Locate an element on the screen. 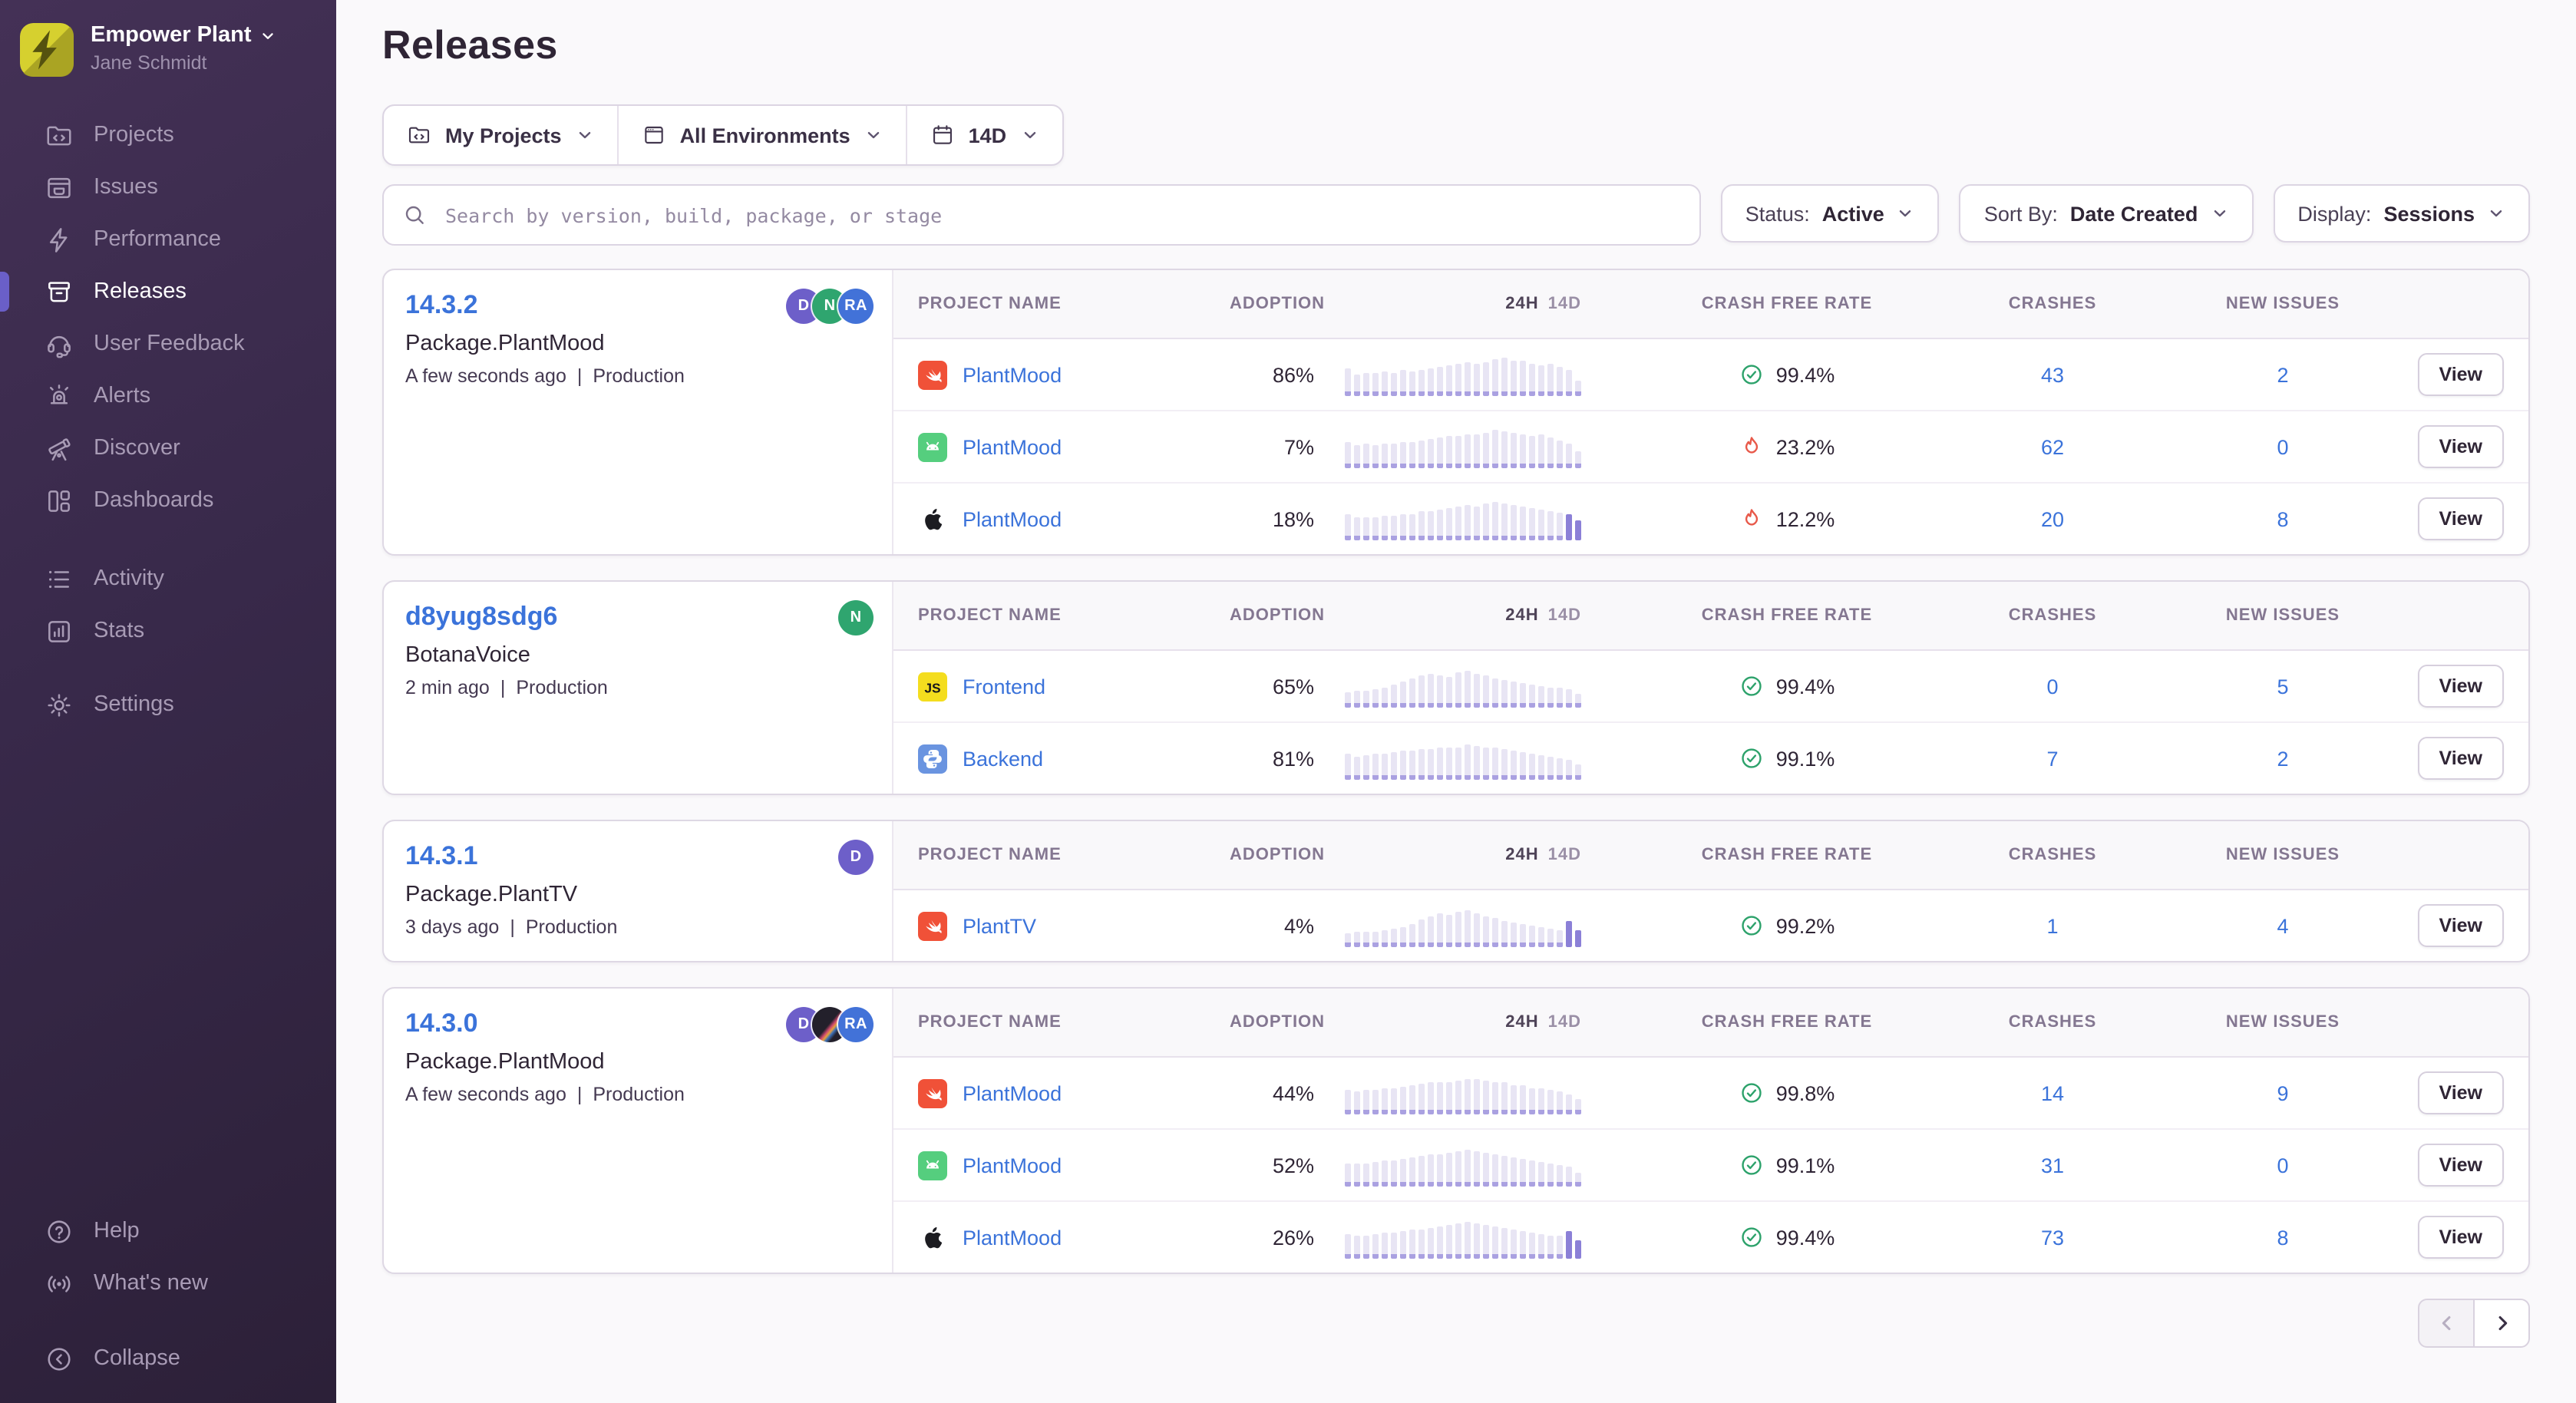  filter-all-environments: All Environments is located at coordinates (763, 135).